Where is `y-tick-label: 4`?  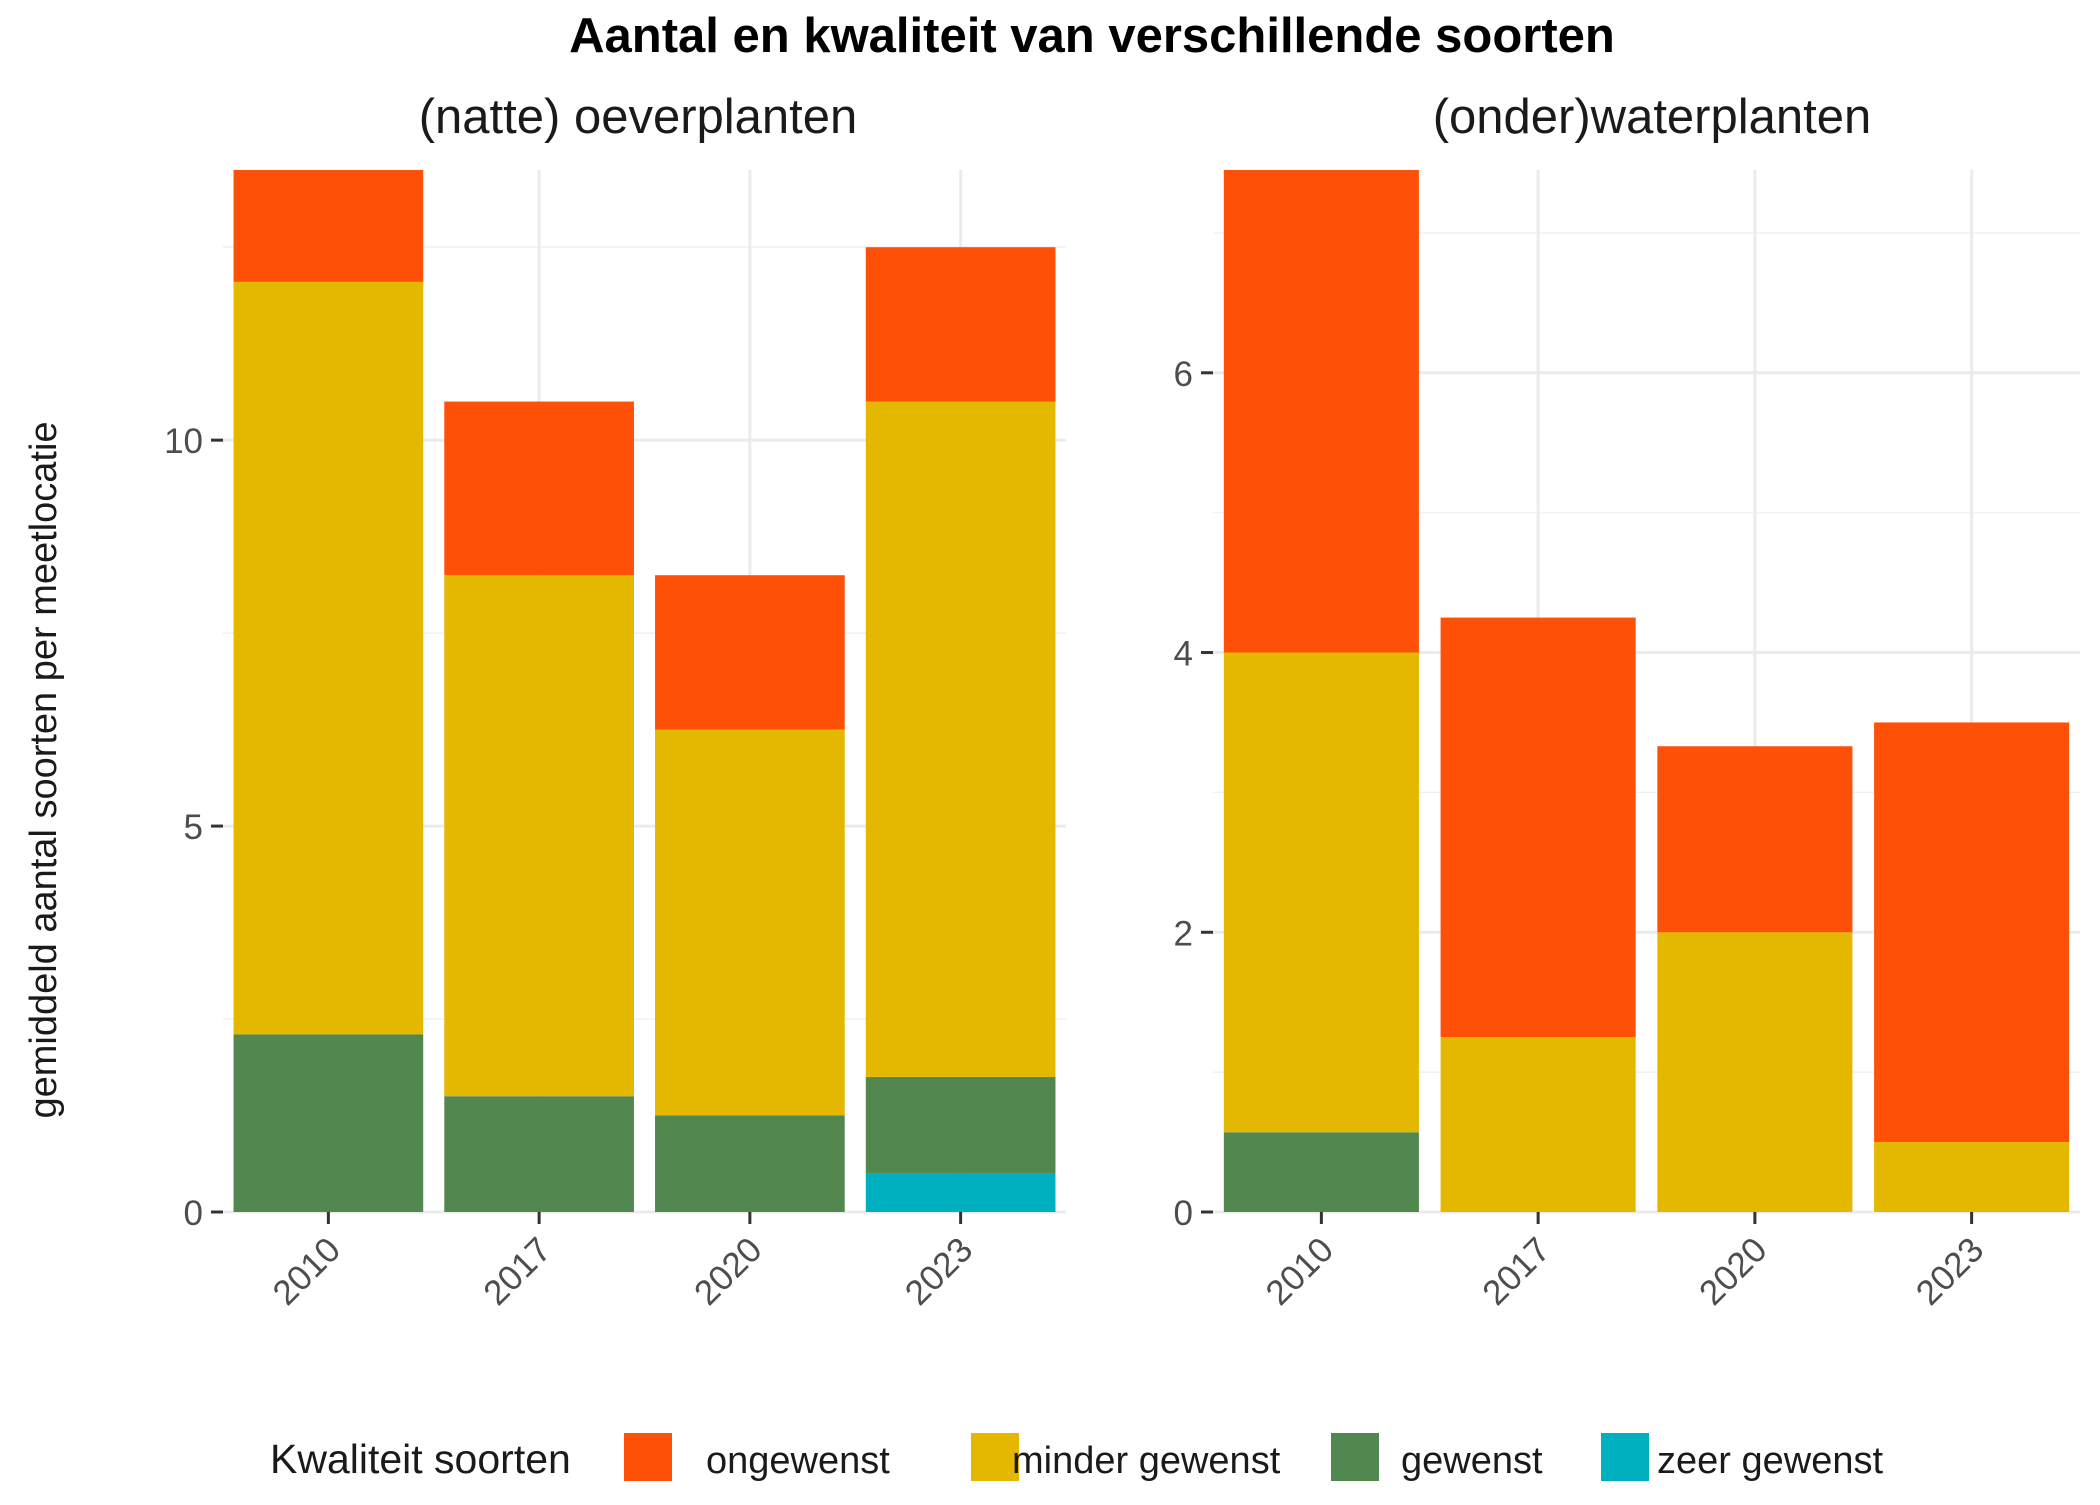
y-tick-label: 4 is located at coordinates (1183, 654).